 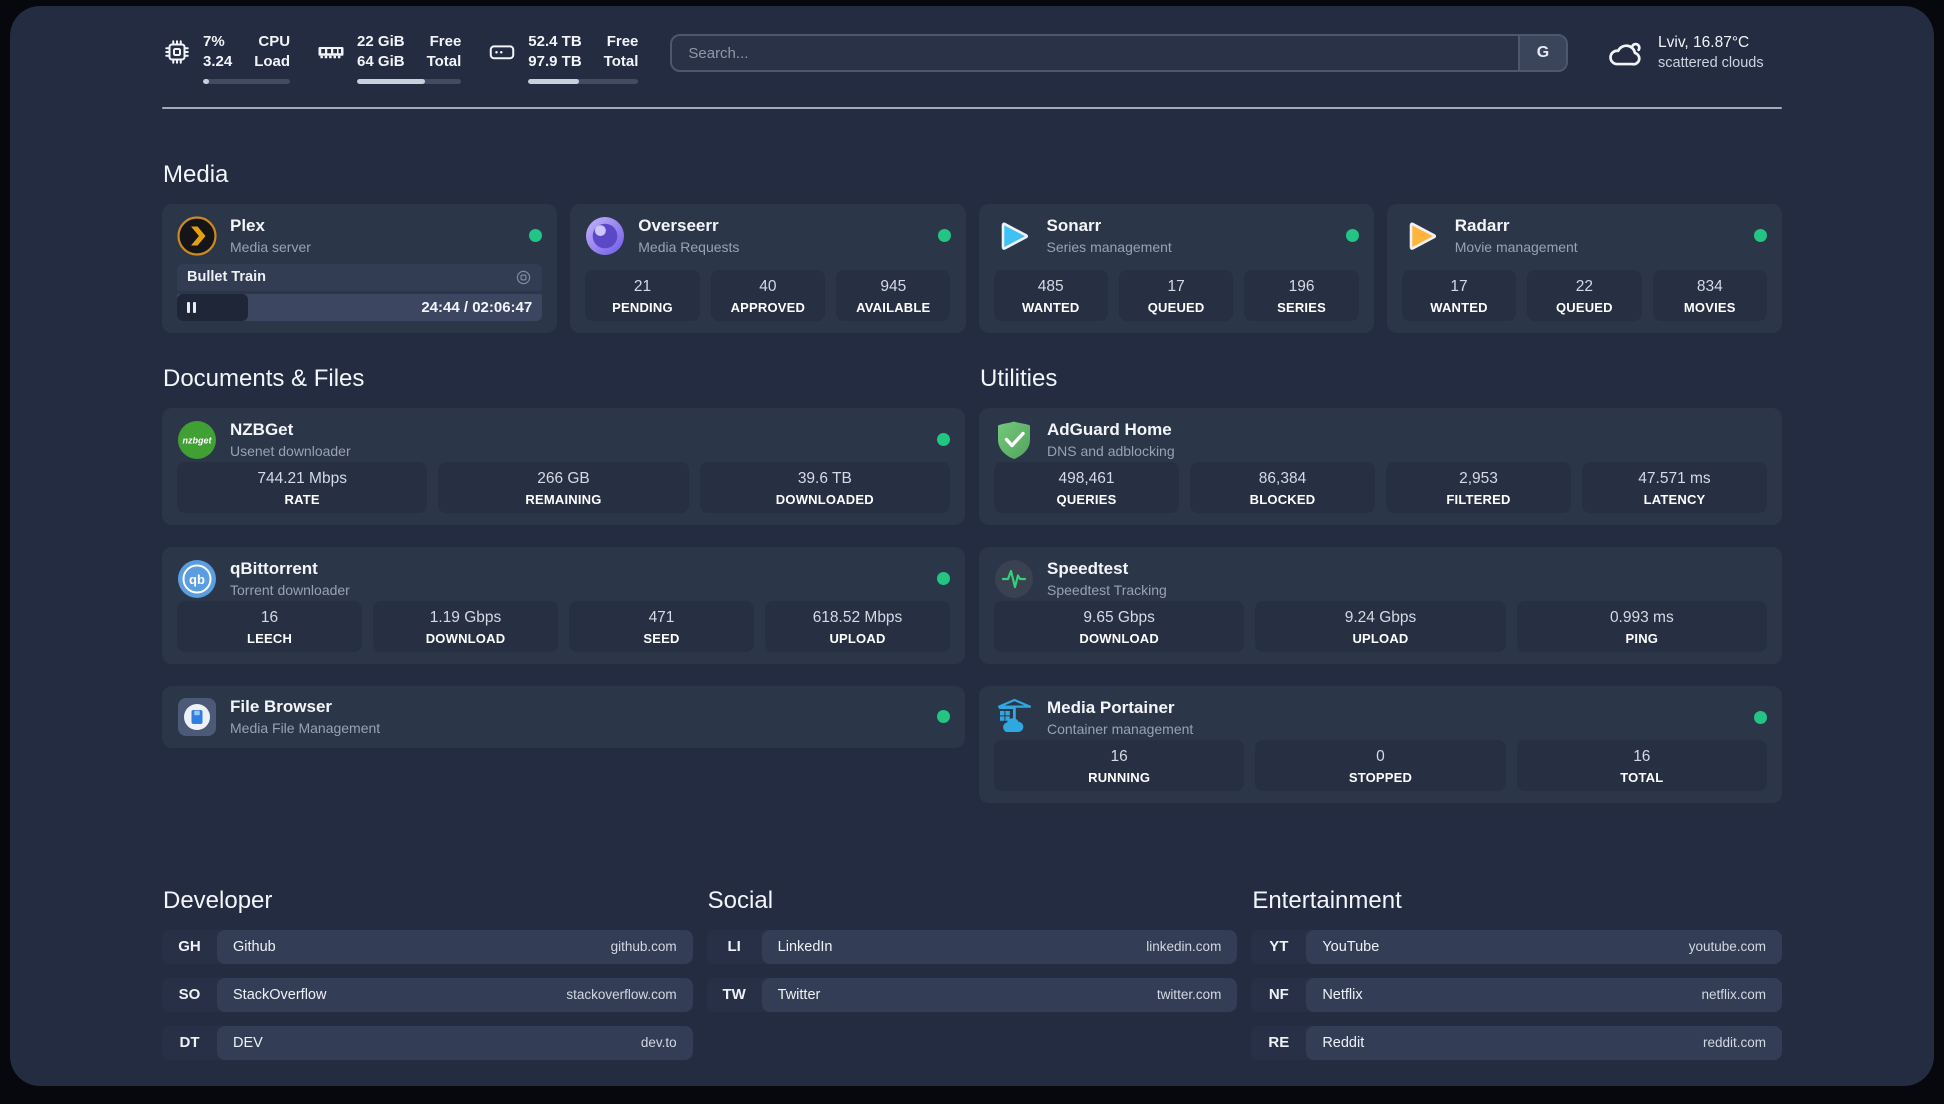 I want to click on link-bar: Netflix netflix.com, so click(x=1544, y=994).